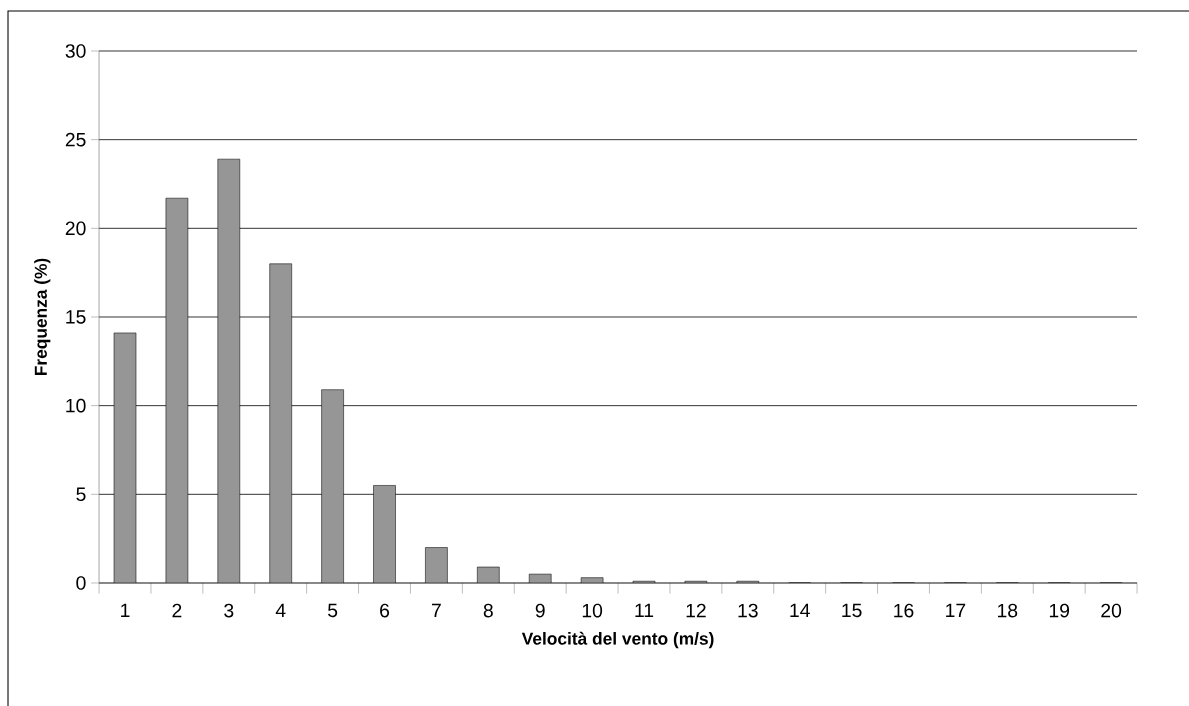  What do you see at coordinates (385, 610) in the screenshot?
I see `x-tick-label: 6` at bounding box center [385, 610].